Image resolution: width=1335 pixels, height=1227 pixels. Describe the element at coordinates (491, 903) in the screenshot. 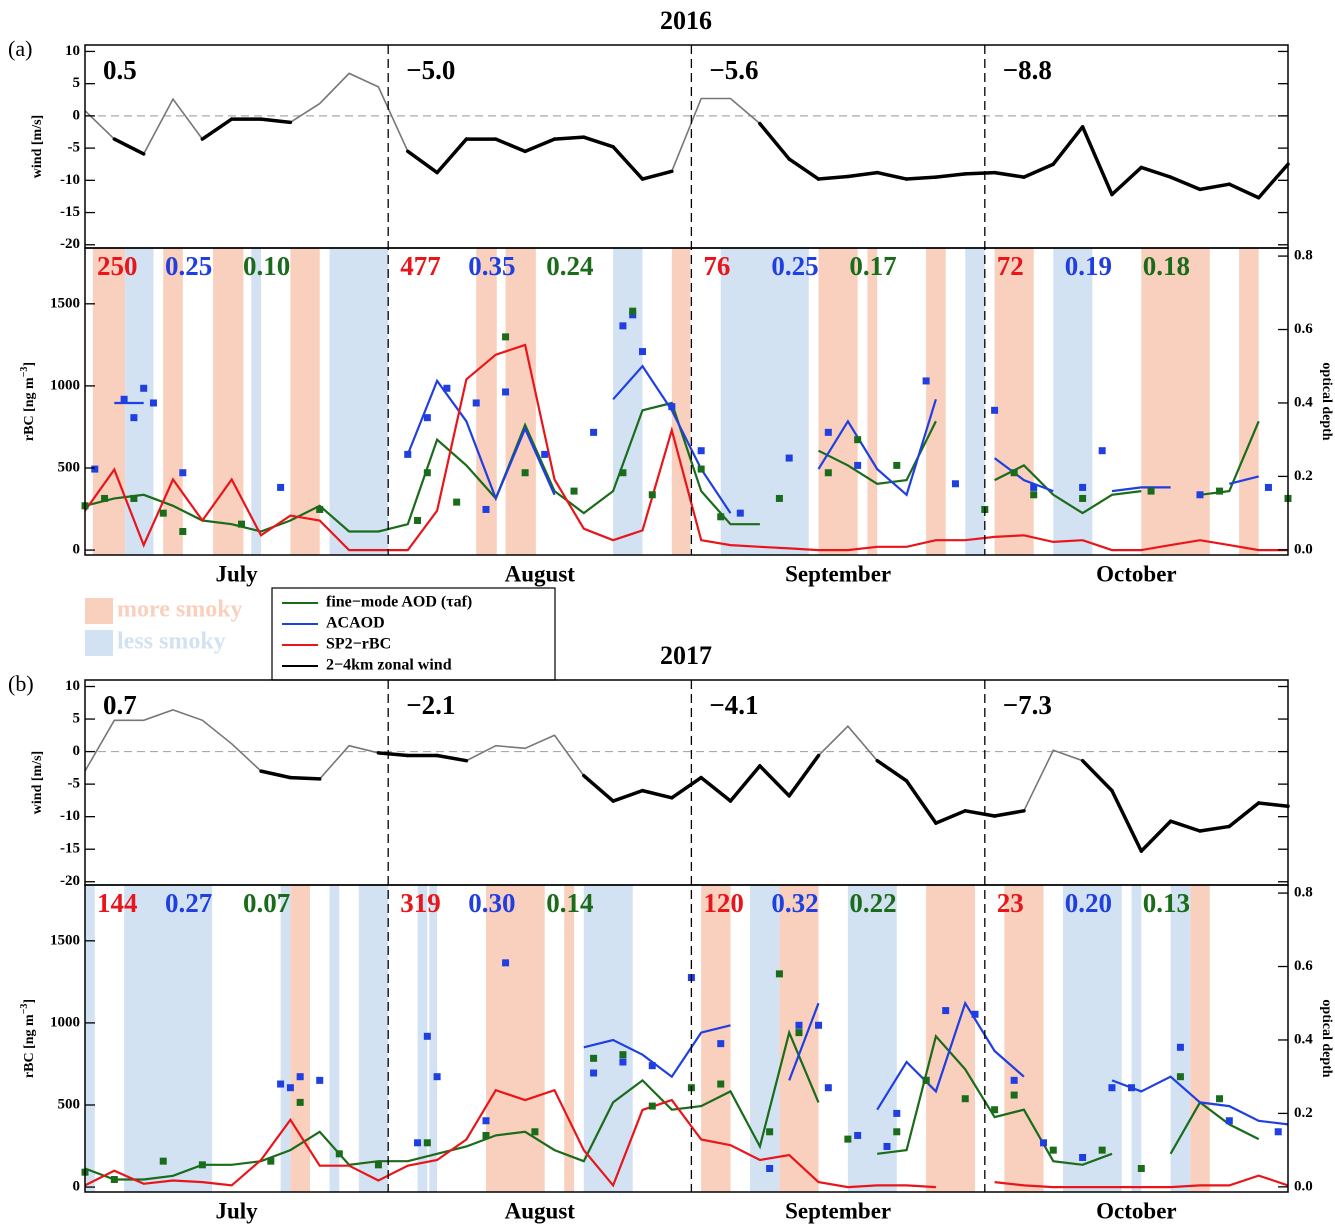

I see `monthly-mean: 0.30` at that location.